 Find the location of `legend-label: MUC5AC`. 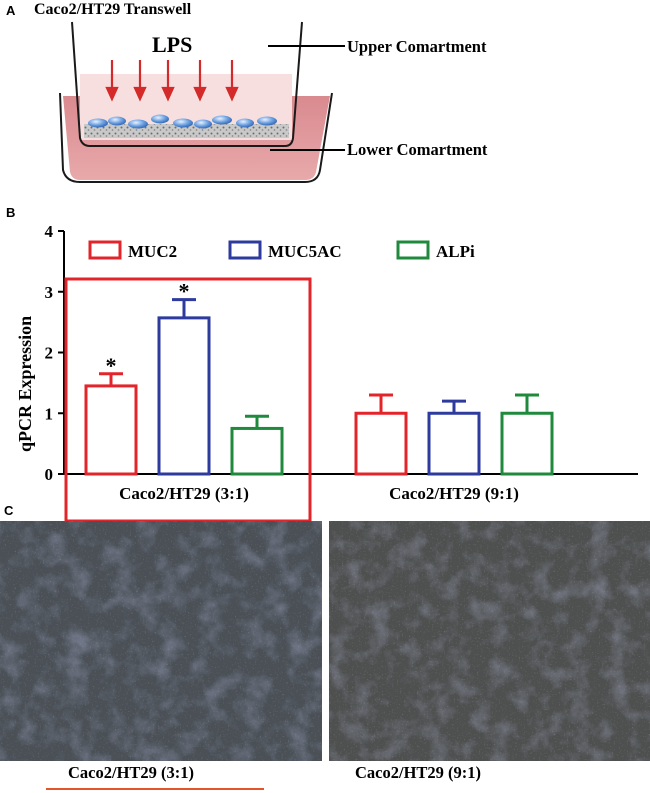

legend-label: MUC5AC is located at coordinates (305, 251).